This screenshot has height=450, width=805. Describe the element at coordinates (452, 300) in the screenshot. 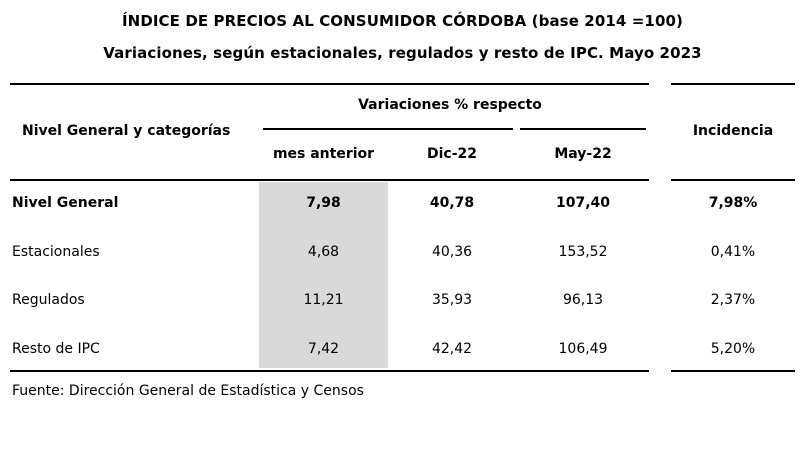

I see `table-cell-dic22: 35,93` at that location.